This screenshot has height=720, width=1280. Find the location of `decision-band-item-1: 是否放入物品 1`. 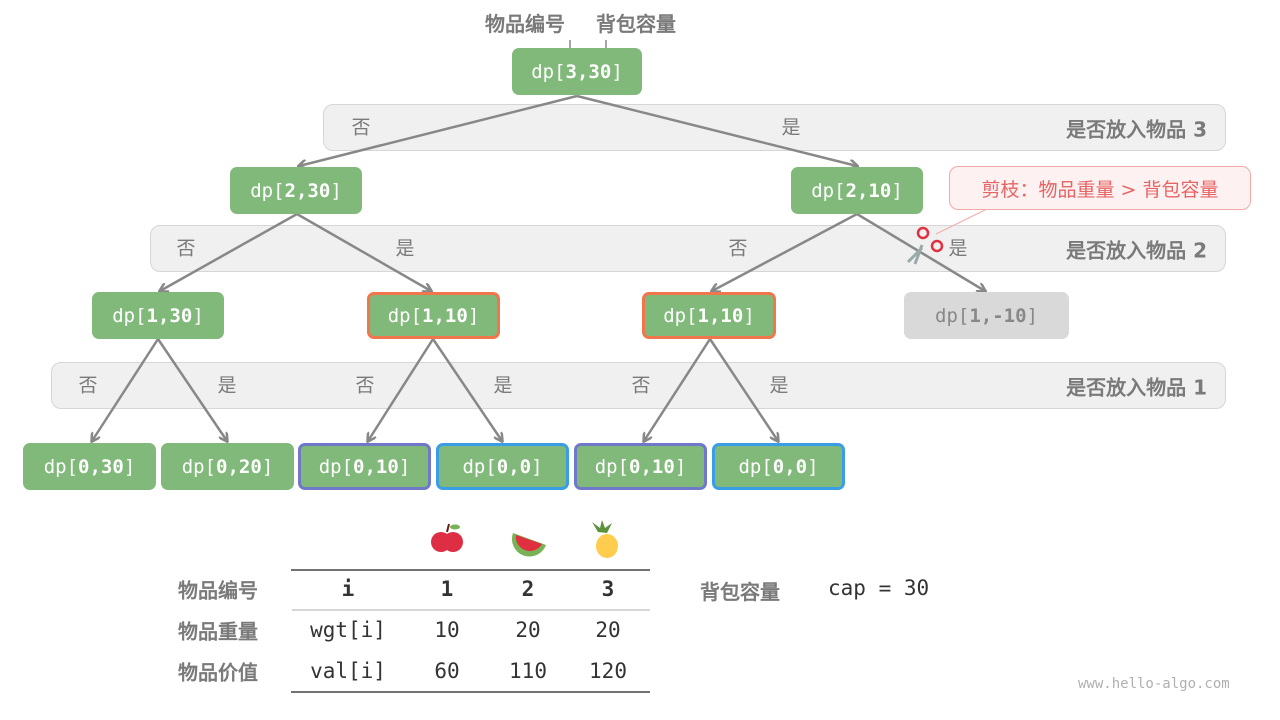

decision-band-item-1: 是否放入物品 1 is located at coordinates (638, 385).